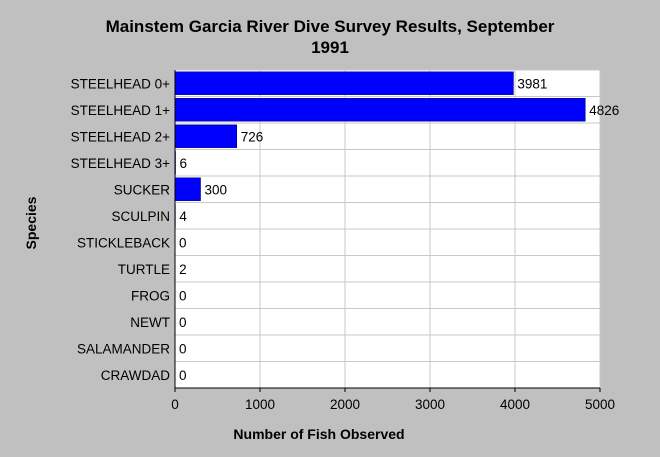 The height and width of the screenshot is (457, 660). Describe the element at coordinates (150, 322) in the screenshot. I see `category-label: NEWT` at that location.